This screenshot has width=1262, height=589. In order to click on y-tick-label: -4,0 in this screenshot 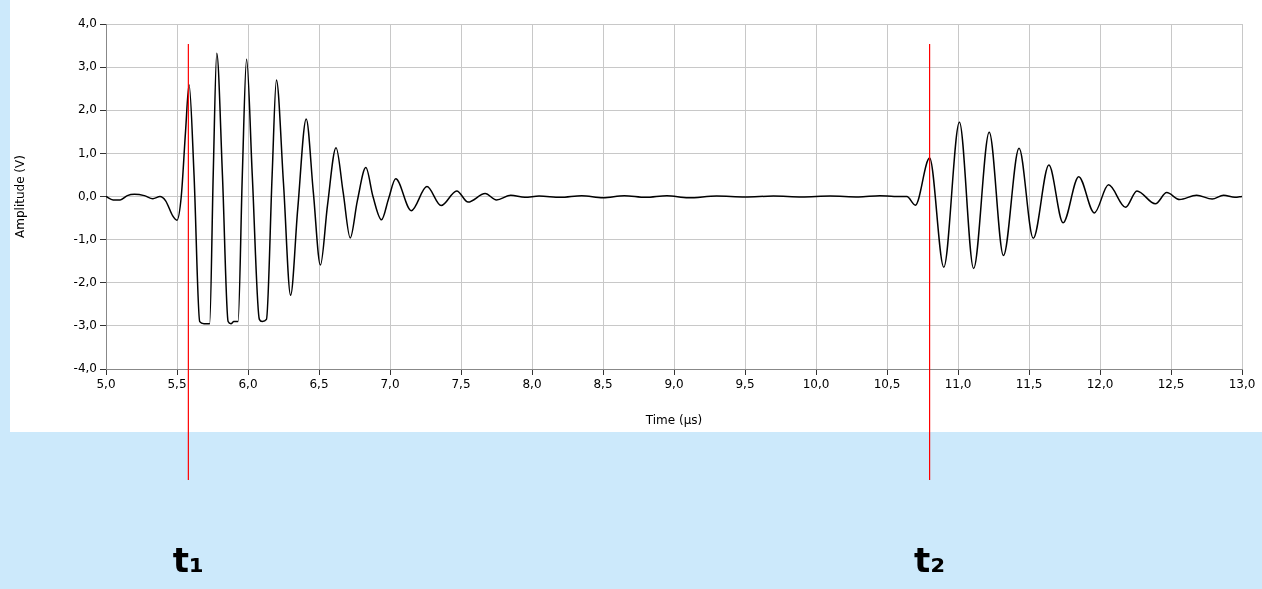, I will do `click(85, 368)`.